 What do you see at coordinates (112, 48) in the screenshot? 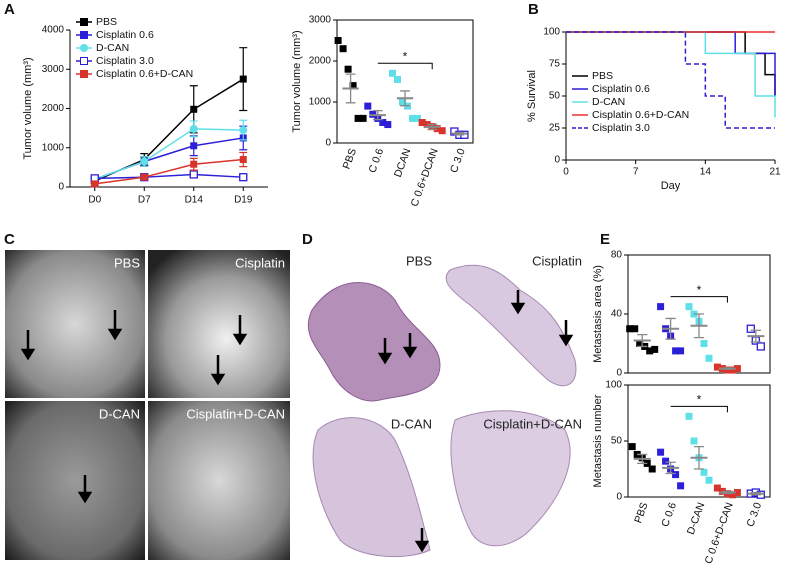
I see `legend-label: D-CAN` at bounding box center [112, 48].